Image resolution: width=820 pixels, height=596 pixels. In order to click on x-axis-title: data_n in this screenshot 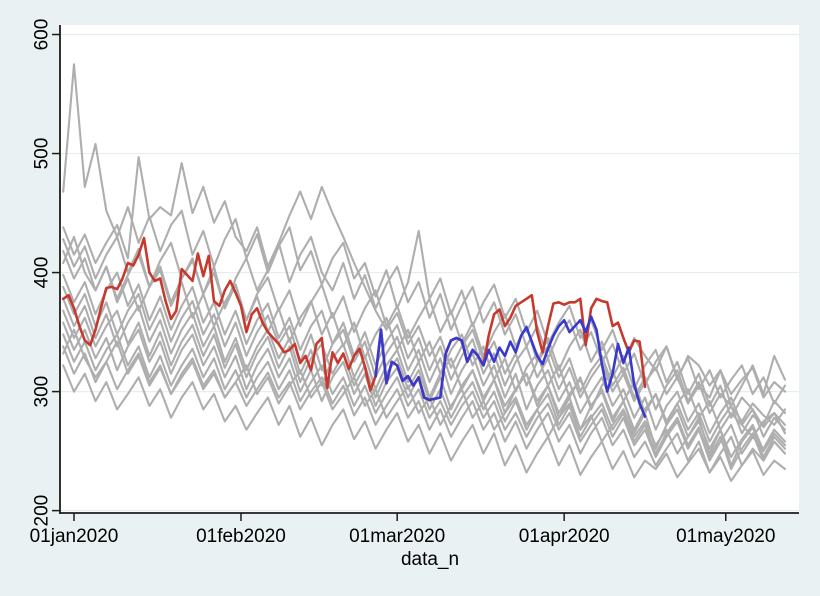, I will do `click(430, 559)`.